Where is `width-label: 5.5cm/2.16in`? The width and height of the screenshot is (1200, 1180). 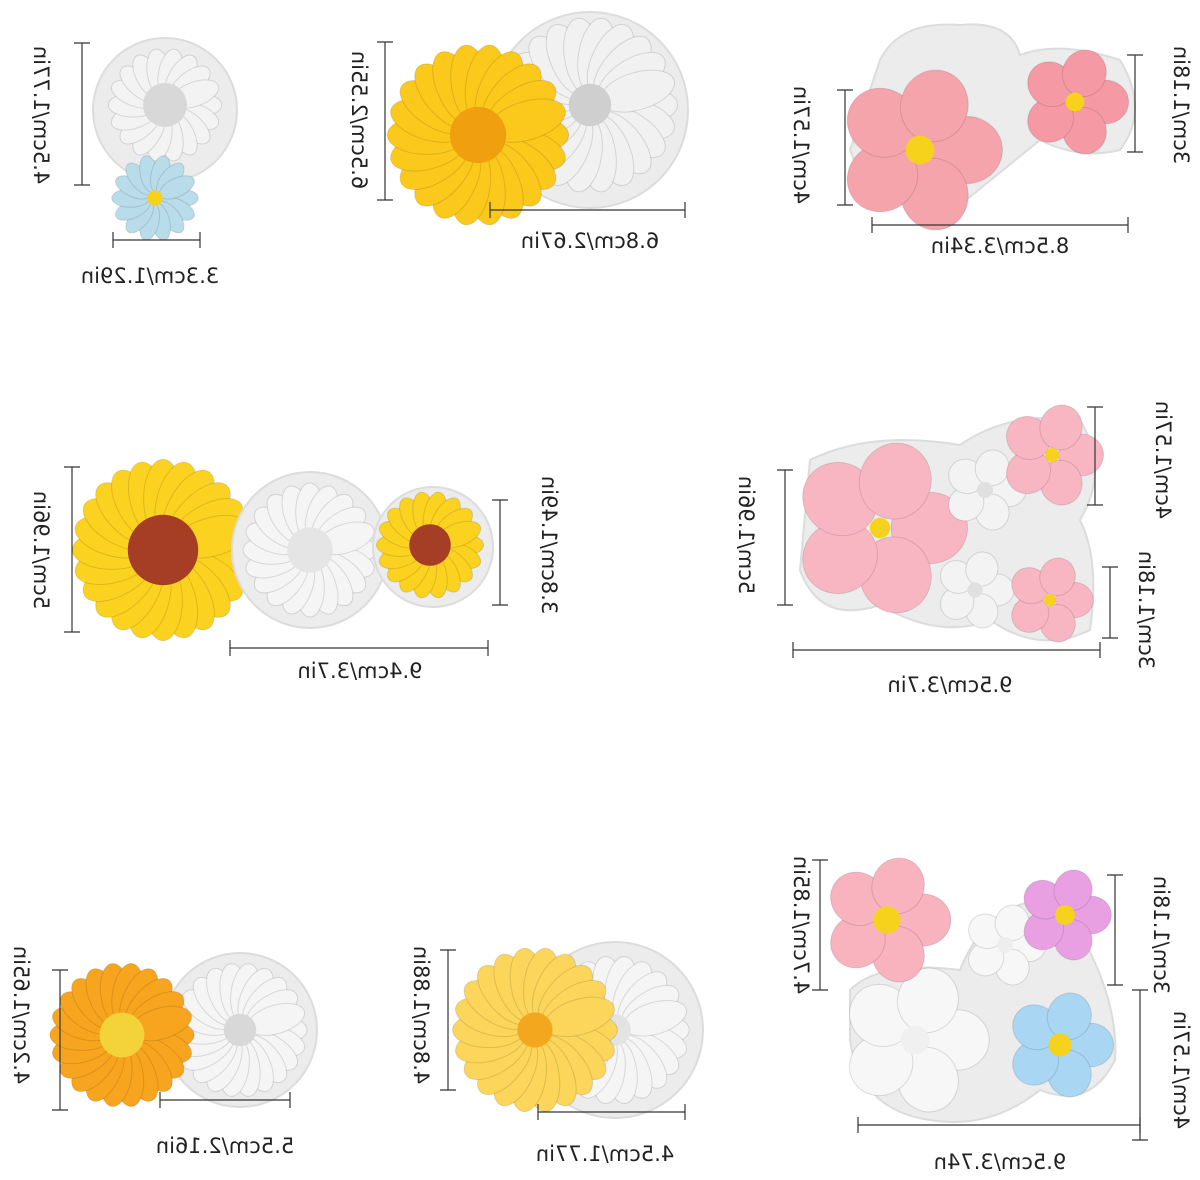 width-label: 5.5cm/2.16in is located at coordinates (225, 1146).